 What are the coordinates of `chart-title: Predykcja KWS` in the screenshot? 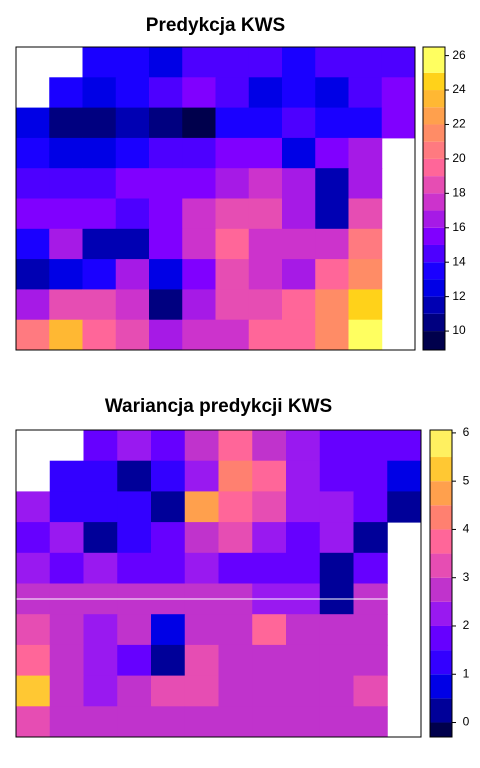 It's located at (215, 25).